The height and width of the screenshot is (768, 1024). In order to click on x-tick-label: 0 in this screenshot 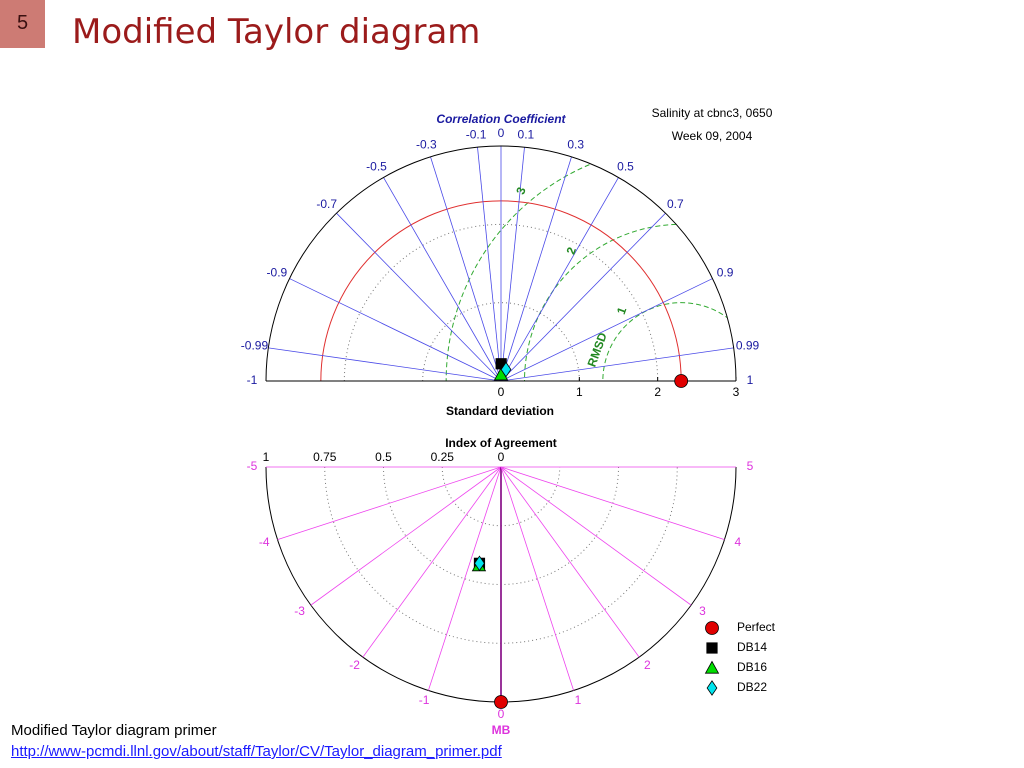, I will do `click(501, 392)`.